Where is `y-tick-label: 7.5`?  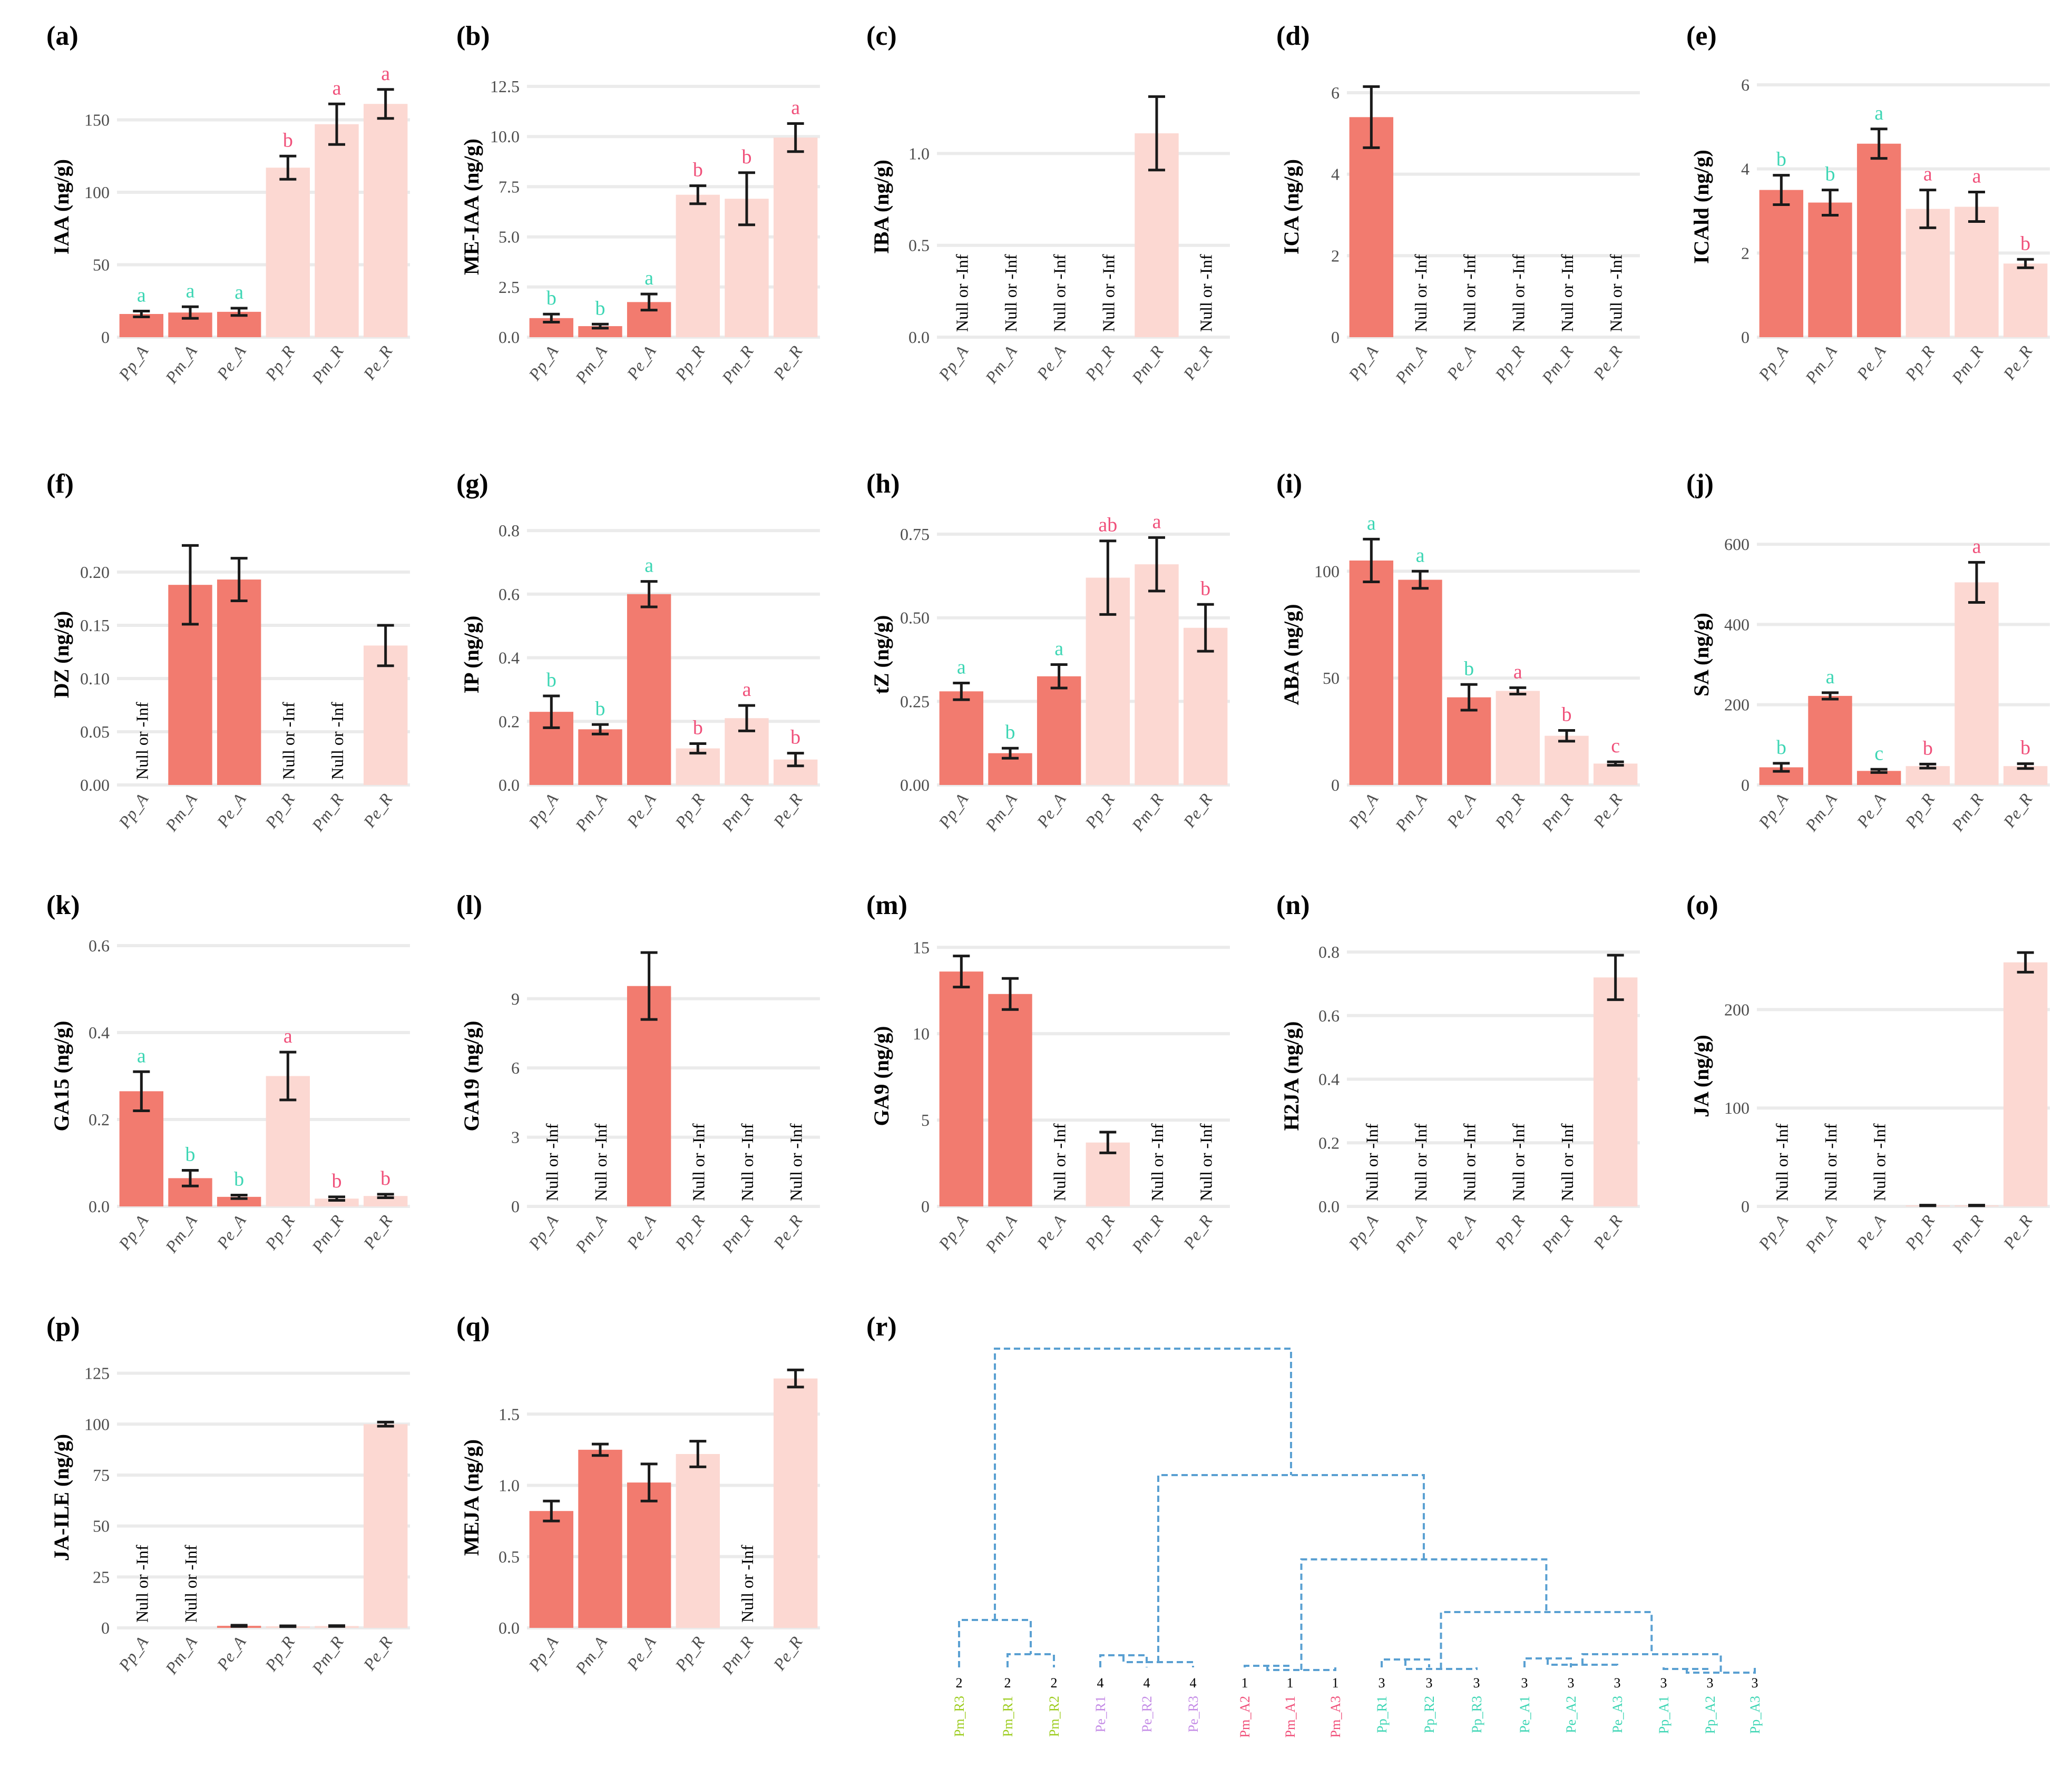 y-tick-label: 7.5 is located at coordinates (509, 187).